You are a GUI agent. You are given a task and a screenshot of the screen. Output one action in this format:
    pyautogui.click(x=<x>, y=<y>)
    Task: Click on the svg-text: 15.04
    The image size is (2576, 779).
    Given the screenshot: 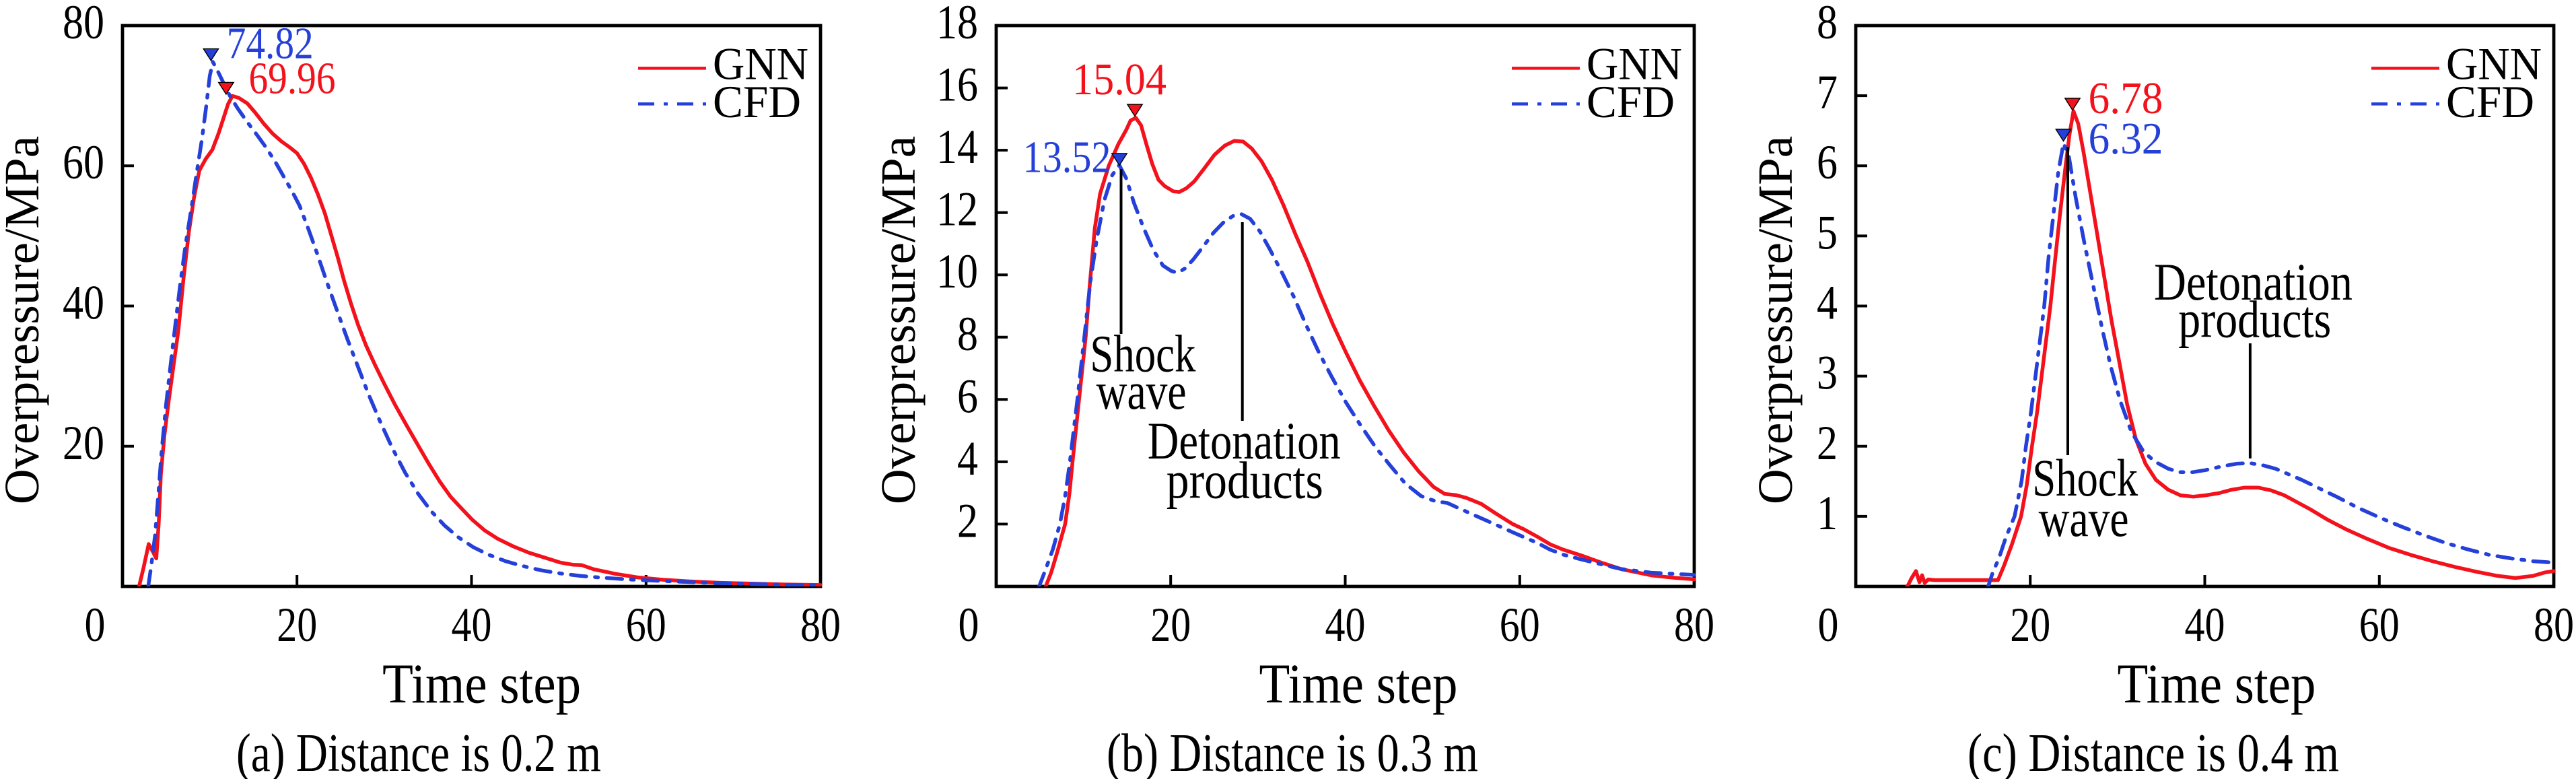 What is the action you would take?
    pyautogui.click(x=1119, y=79)
    